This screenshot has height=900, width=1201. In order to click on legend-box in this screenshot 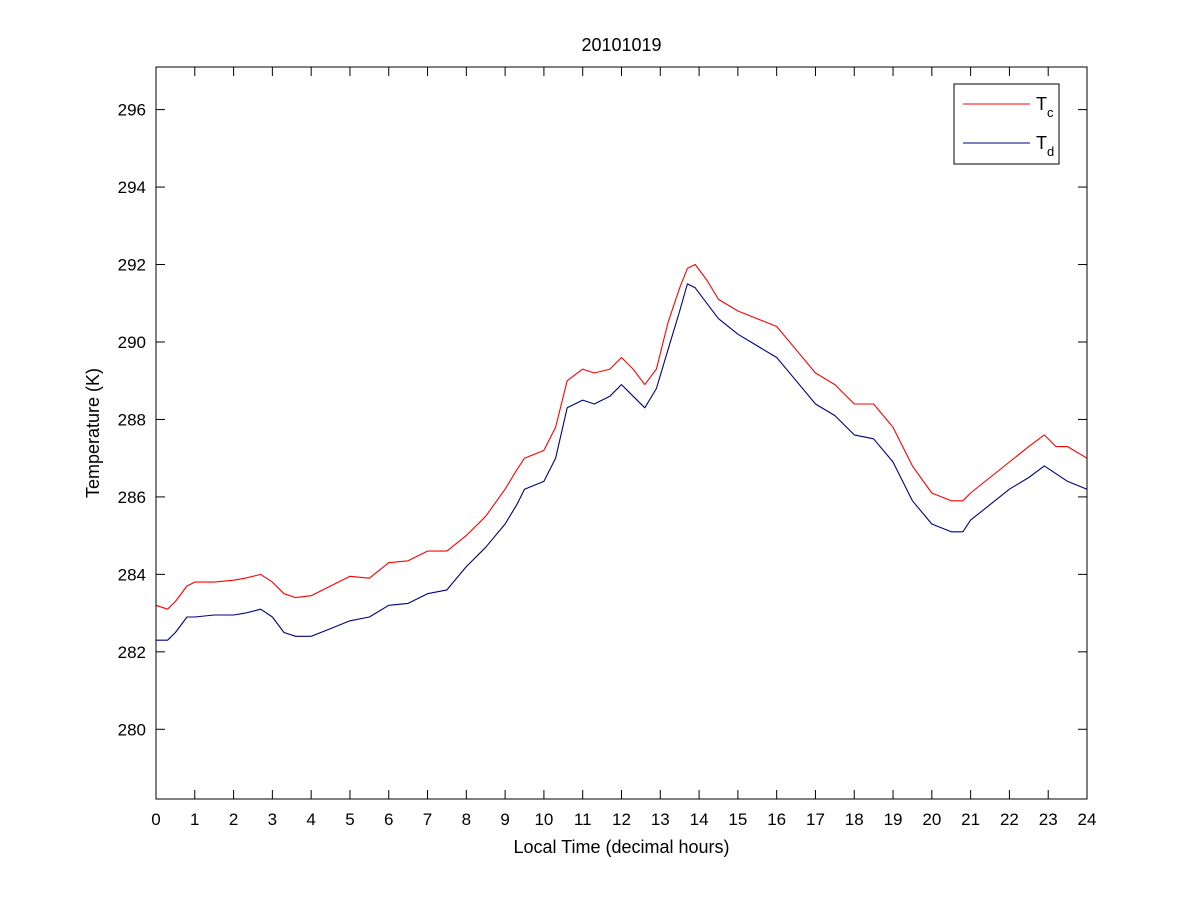, I will do `click(1006, 124)`.